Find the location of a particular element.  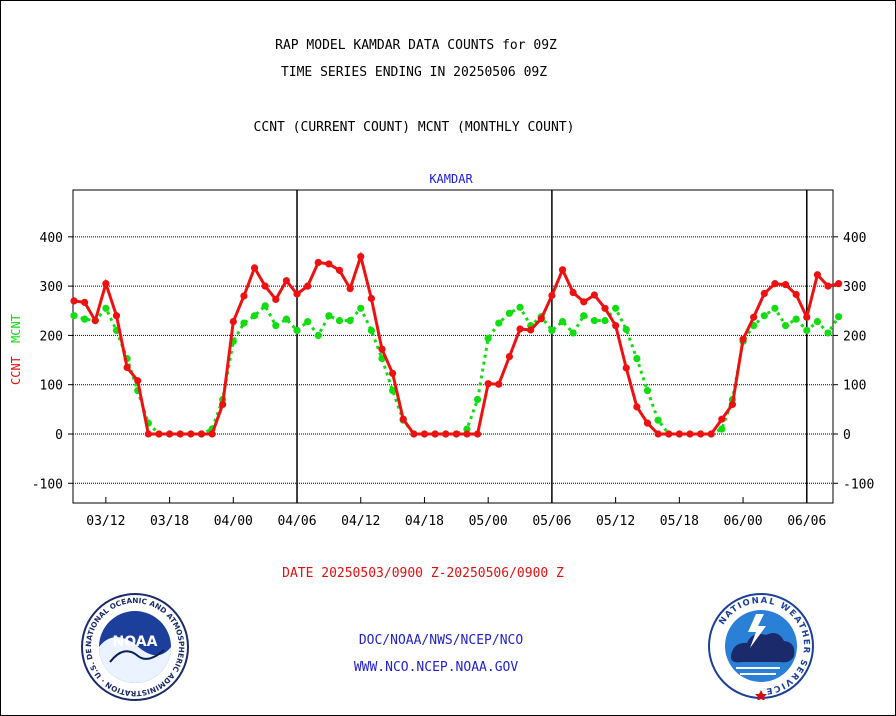

y-tick-label-right: 0 is located at coordinates (847, 435).